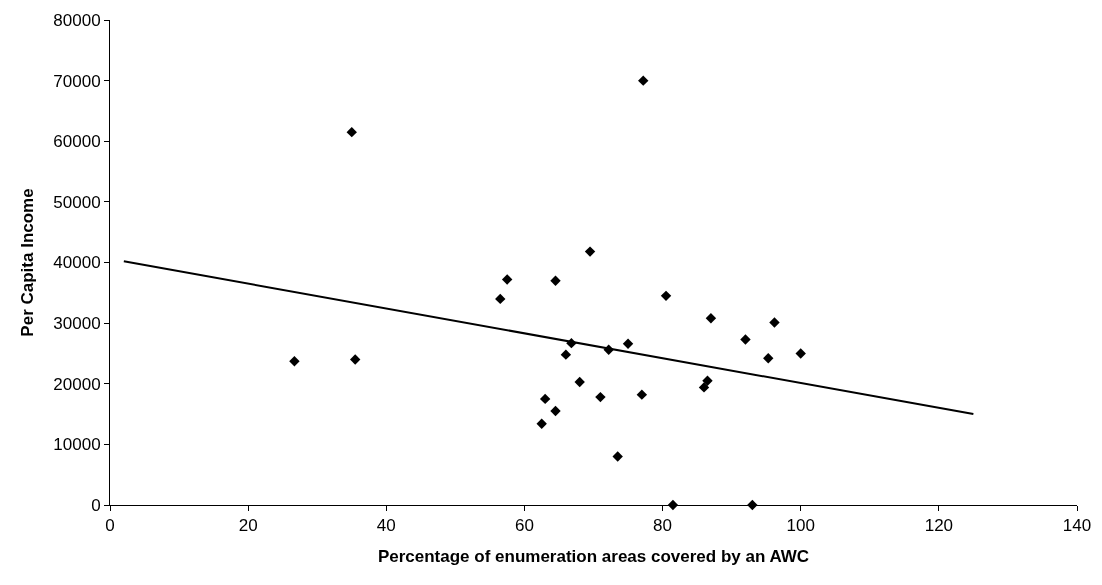 The image size is (1102, 585). I want to click on y-tick-label: 20000, so click(77, 384).